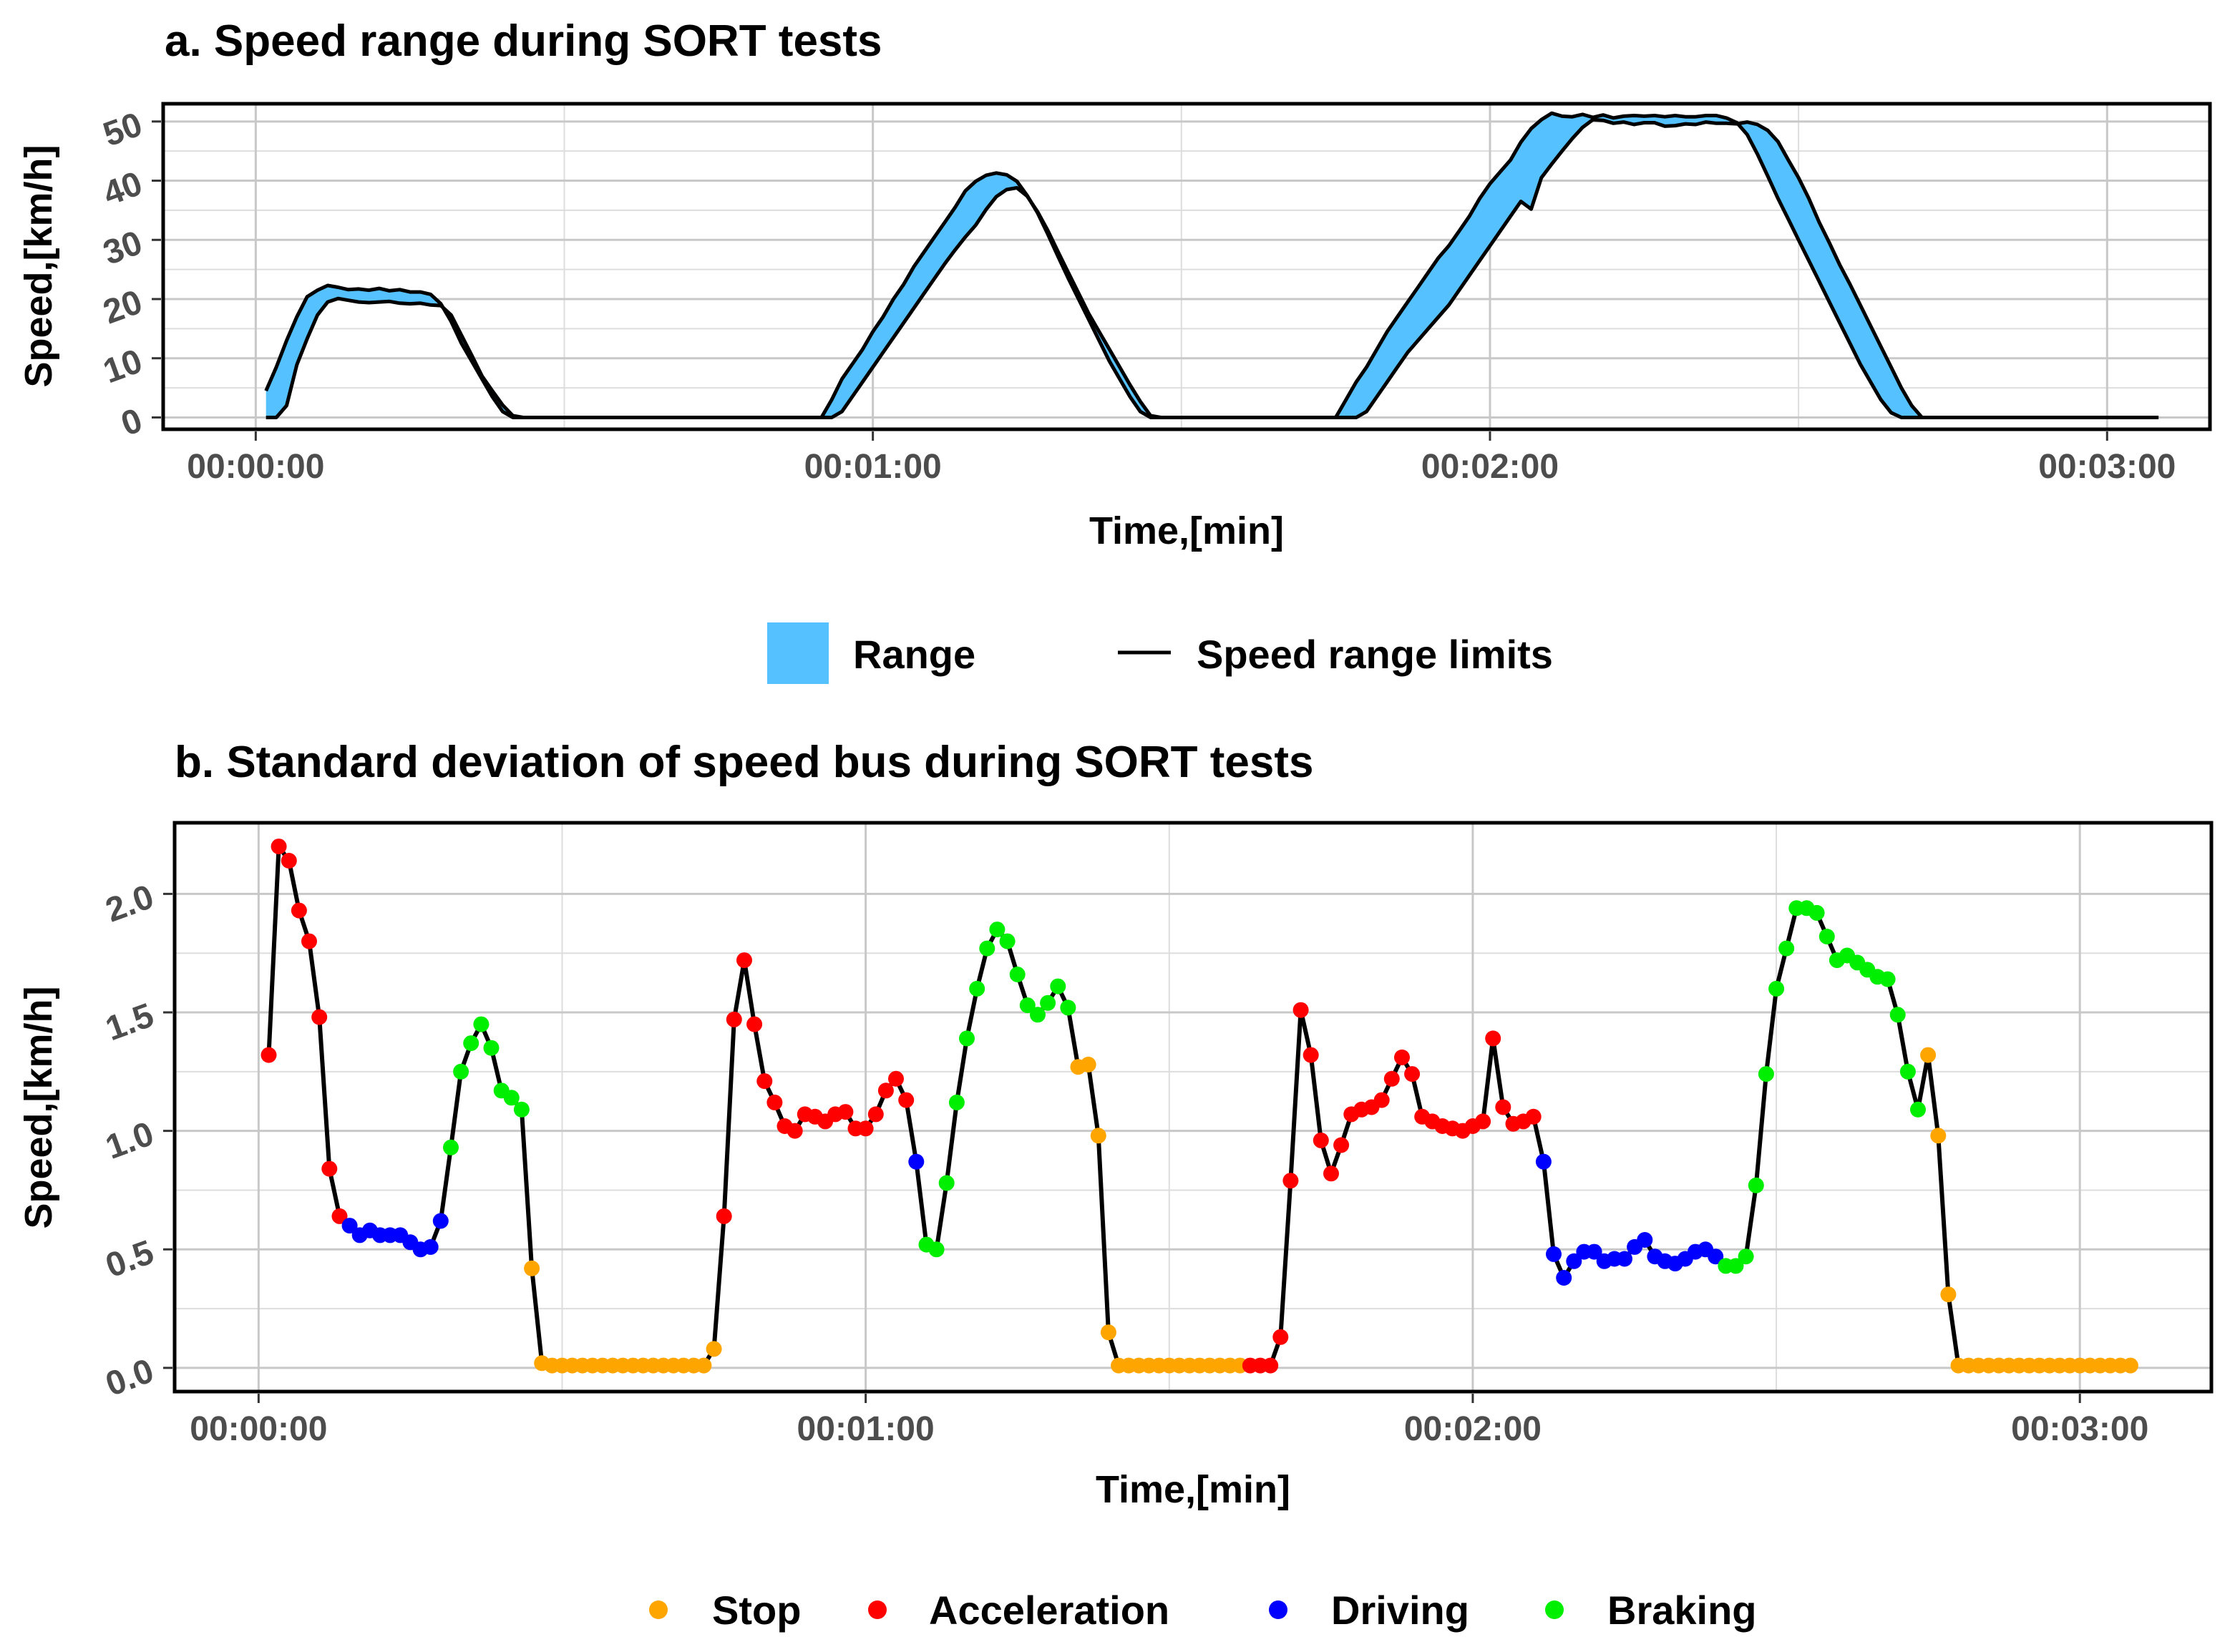  Describe the element at coordinates (122, 248) in the screenshot. I see `panel-a-y-tick-label: 30` at that location.